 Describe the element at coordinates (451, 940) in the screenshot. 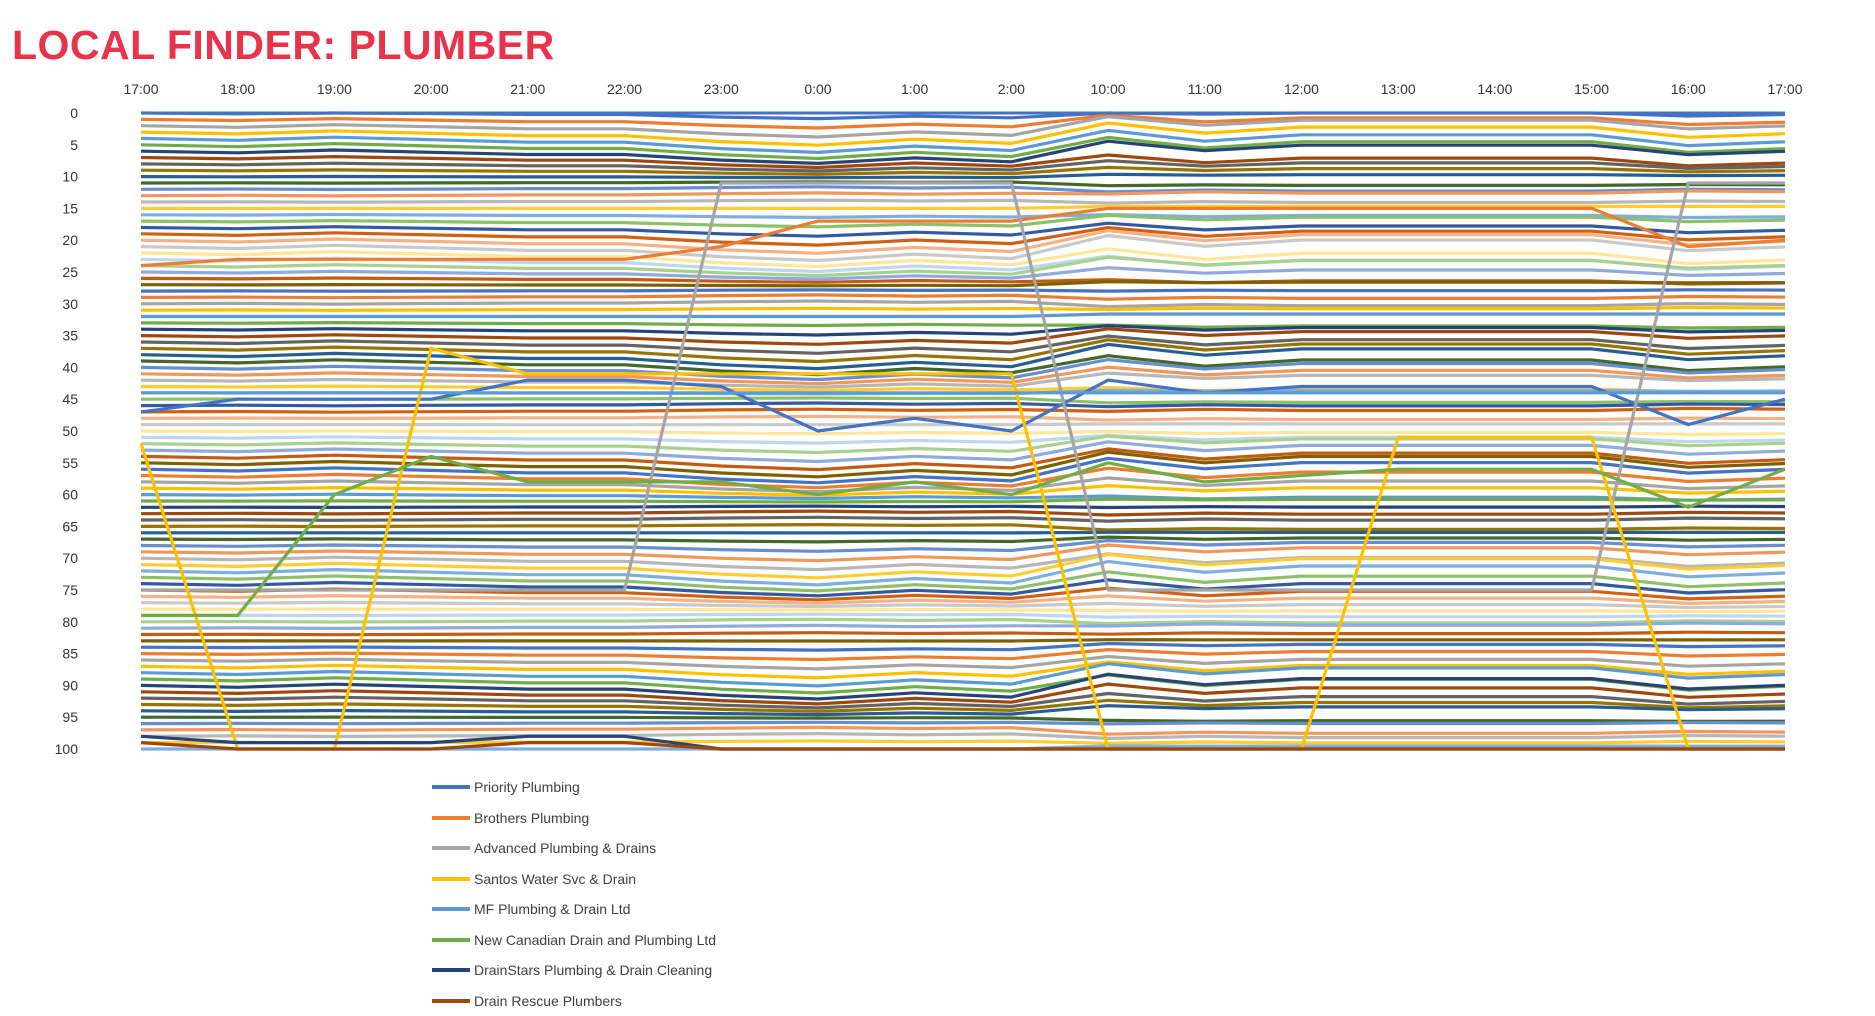

I see `legend-swatch-new-canadian` at that location.